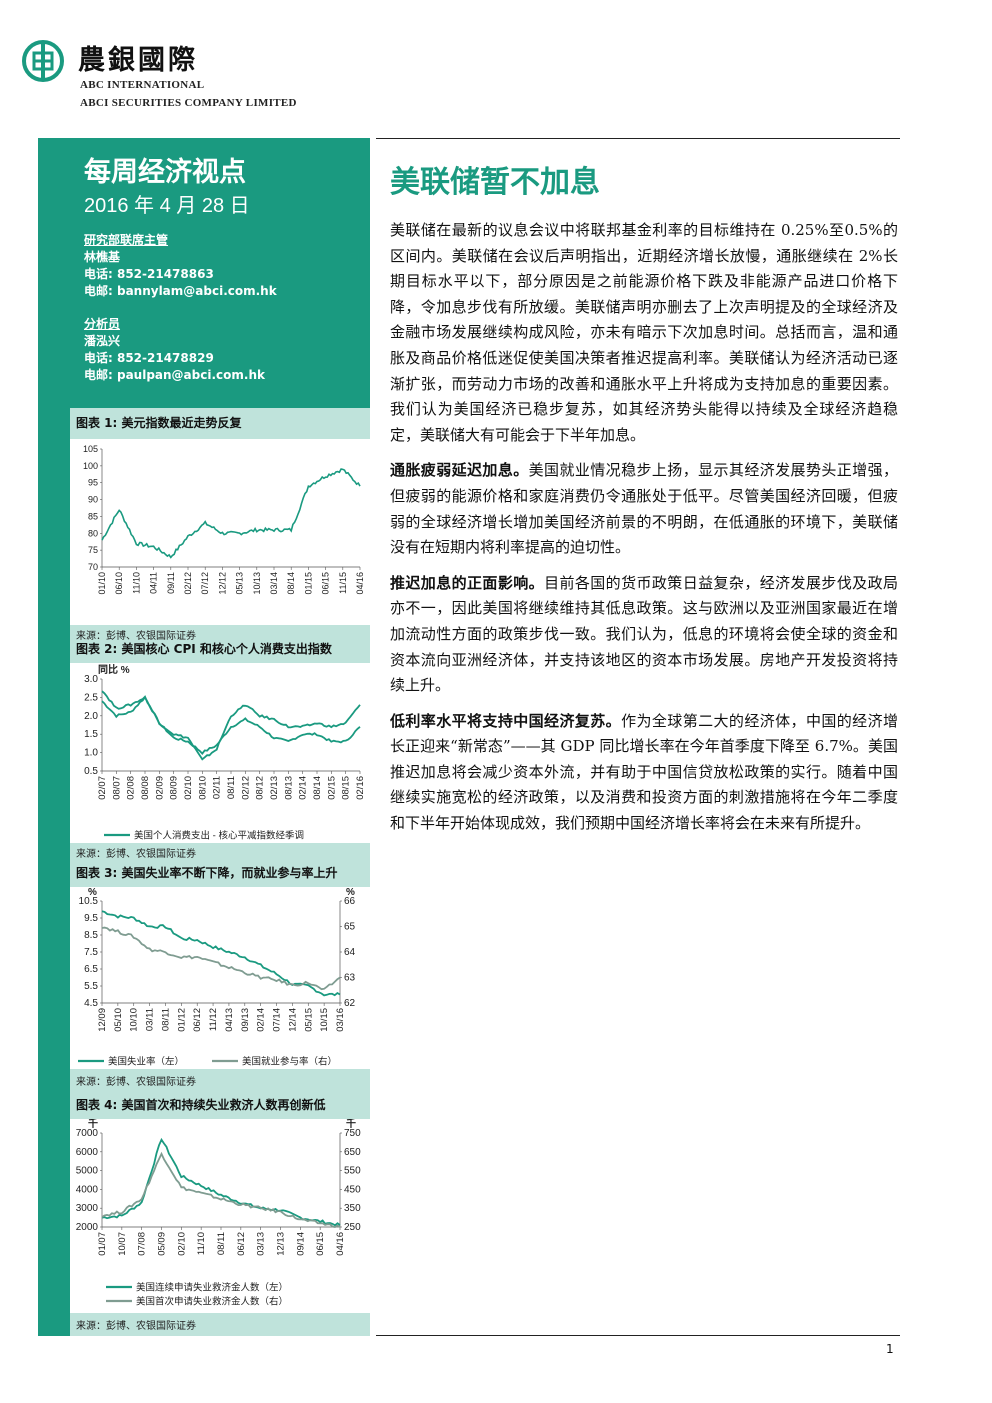  Describe the element at coordinates (213, 1019) in the screenshot. I see `x-tick-label: 11/12` at that location.